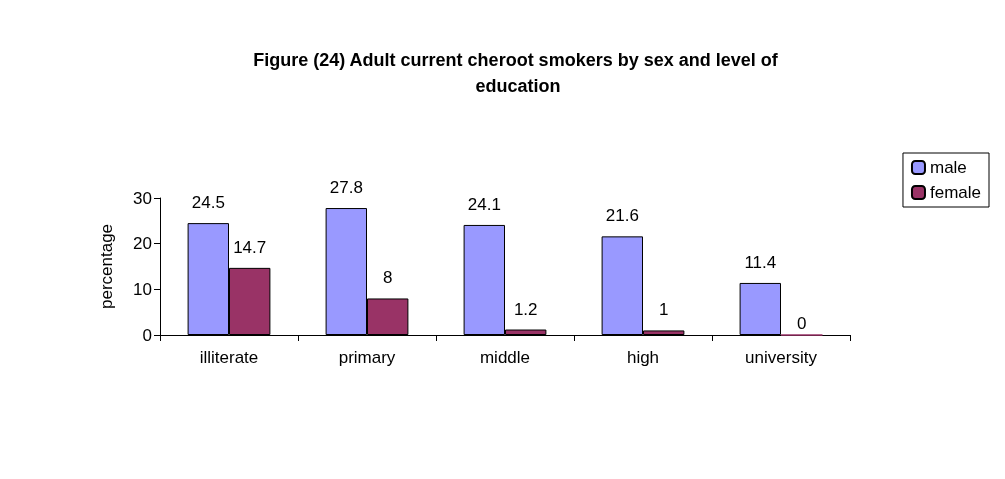 The image size is (1005, 479). Describe the element at coordinates (346, 188) in the screenshot. I see `data-label: 27.8` at that location.